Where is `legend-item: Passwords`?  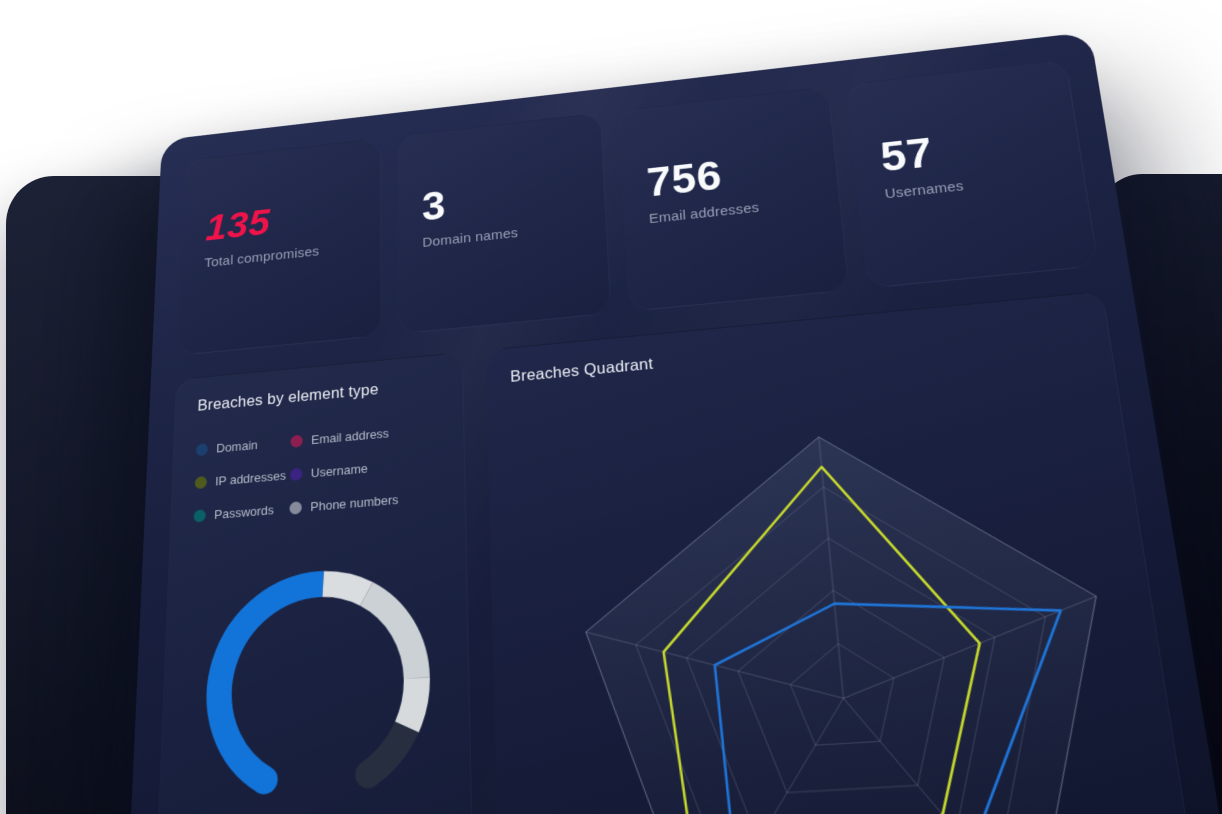
legend-item: Passwords is located at coordinates (236, 513).